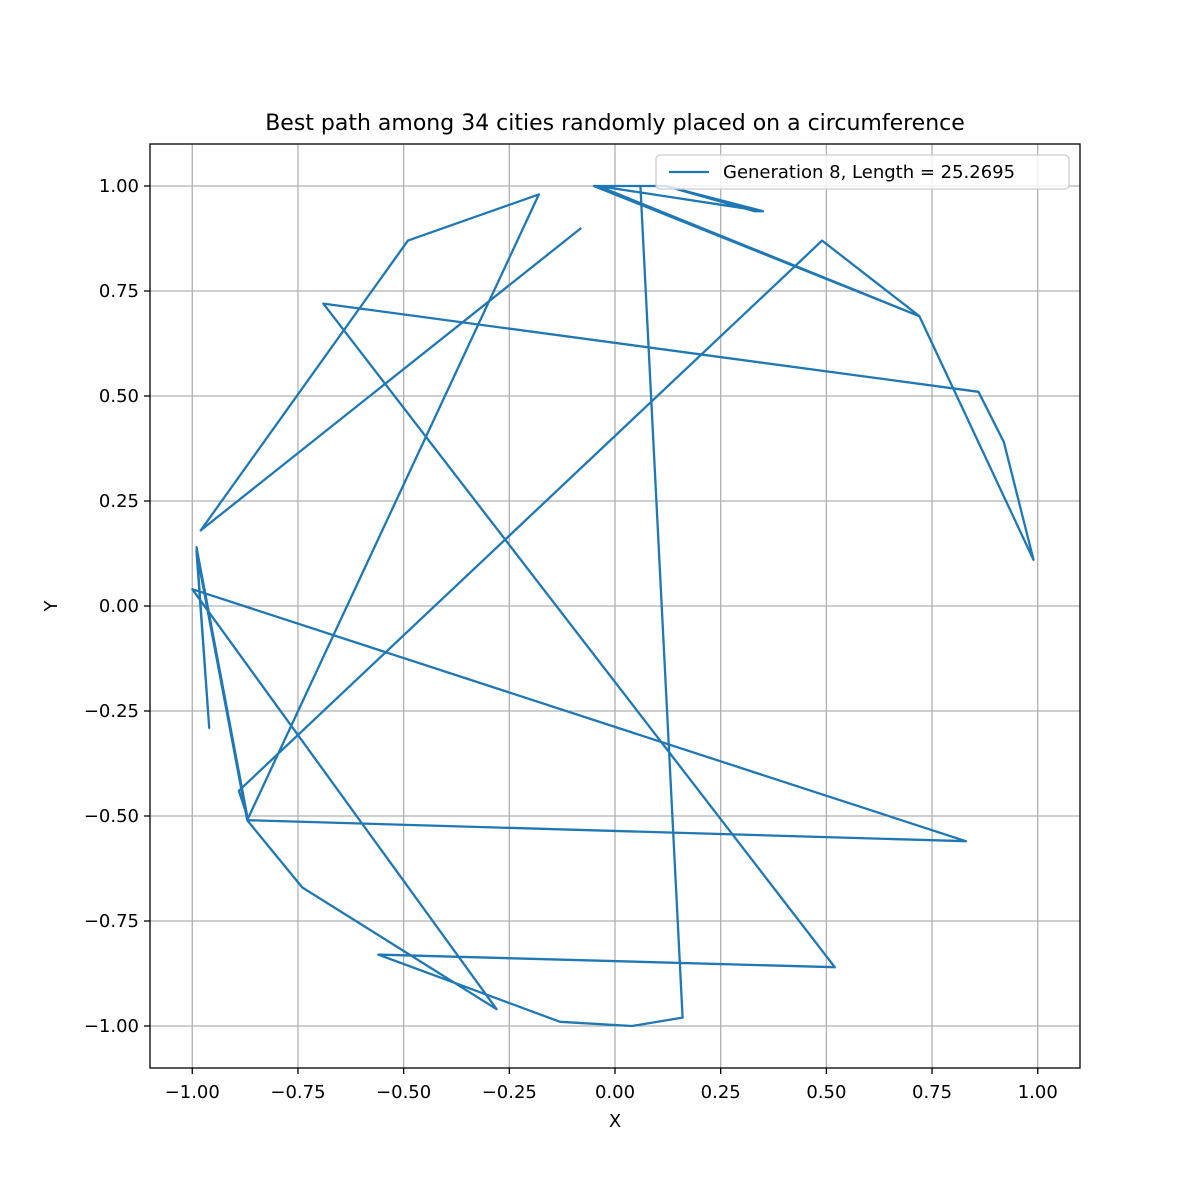  What do you see at coordinates (509, 1092) in the screenshot?
I see `x-tick-label: −0.25` at bounding box center [509, 1092].